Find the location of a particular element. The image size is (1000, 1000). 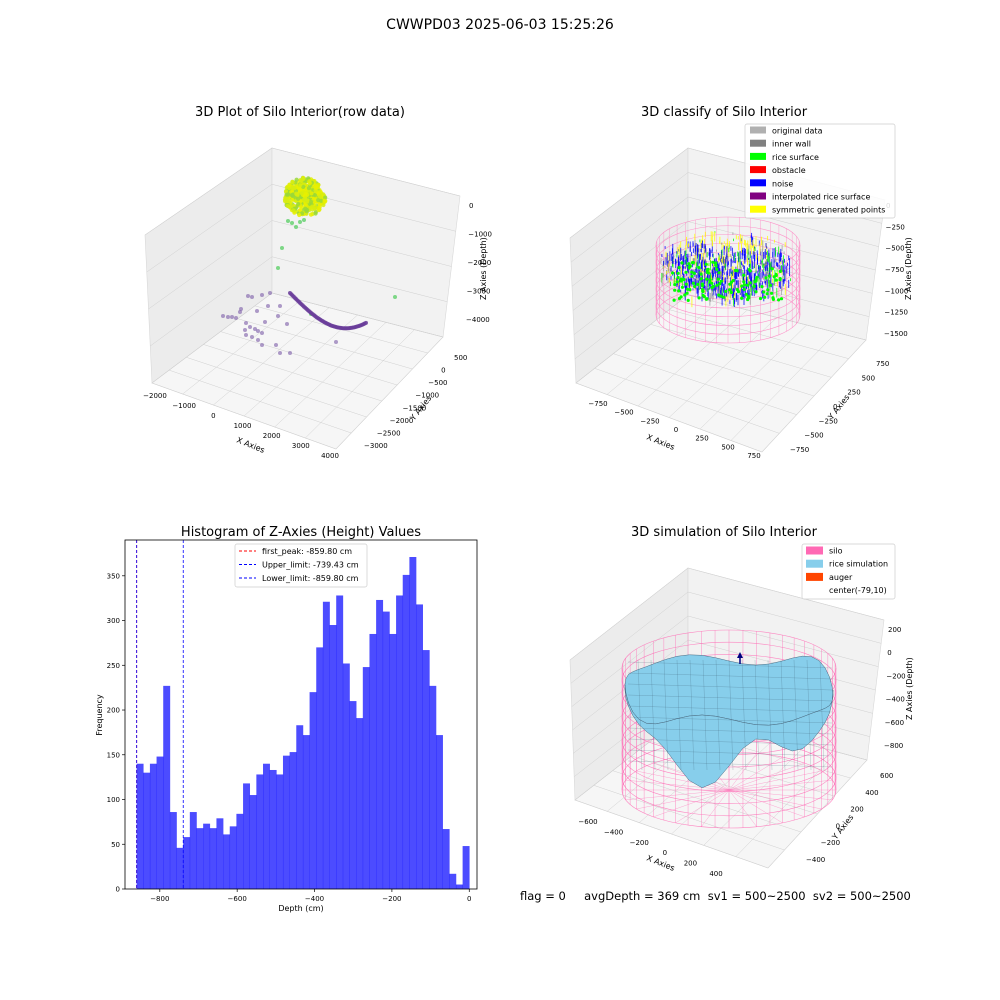

histogram-x-tick-label: 0 is located at coordinates (469, 899).